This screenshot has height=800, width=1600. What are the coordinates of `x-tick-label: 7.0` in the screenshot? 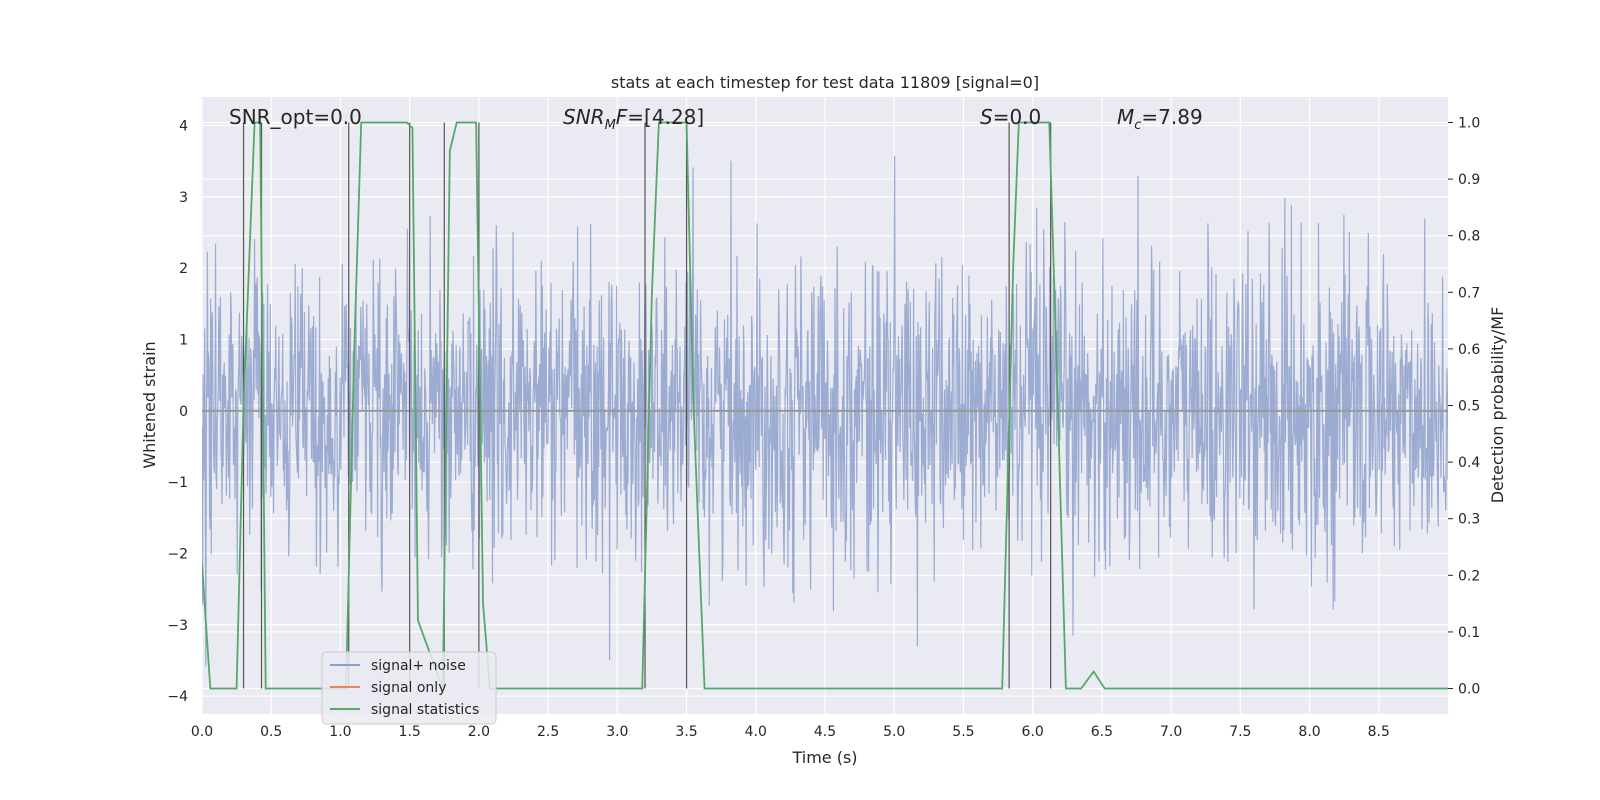 It's located at (1171, 732).